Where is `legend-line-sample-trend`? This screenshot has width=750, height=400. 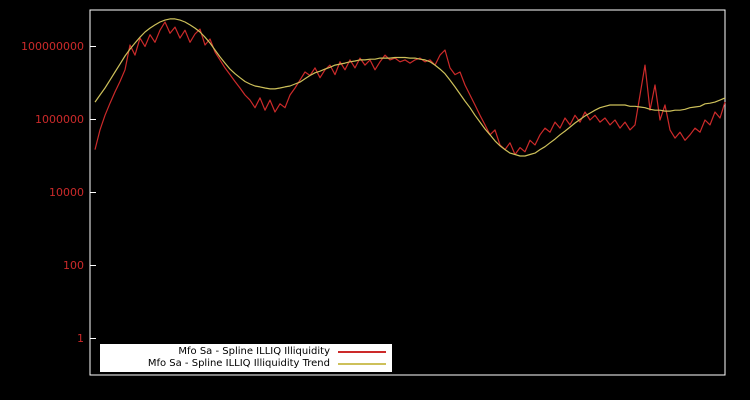 legend-line-sample-trend is located at coordinates (362, 364).